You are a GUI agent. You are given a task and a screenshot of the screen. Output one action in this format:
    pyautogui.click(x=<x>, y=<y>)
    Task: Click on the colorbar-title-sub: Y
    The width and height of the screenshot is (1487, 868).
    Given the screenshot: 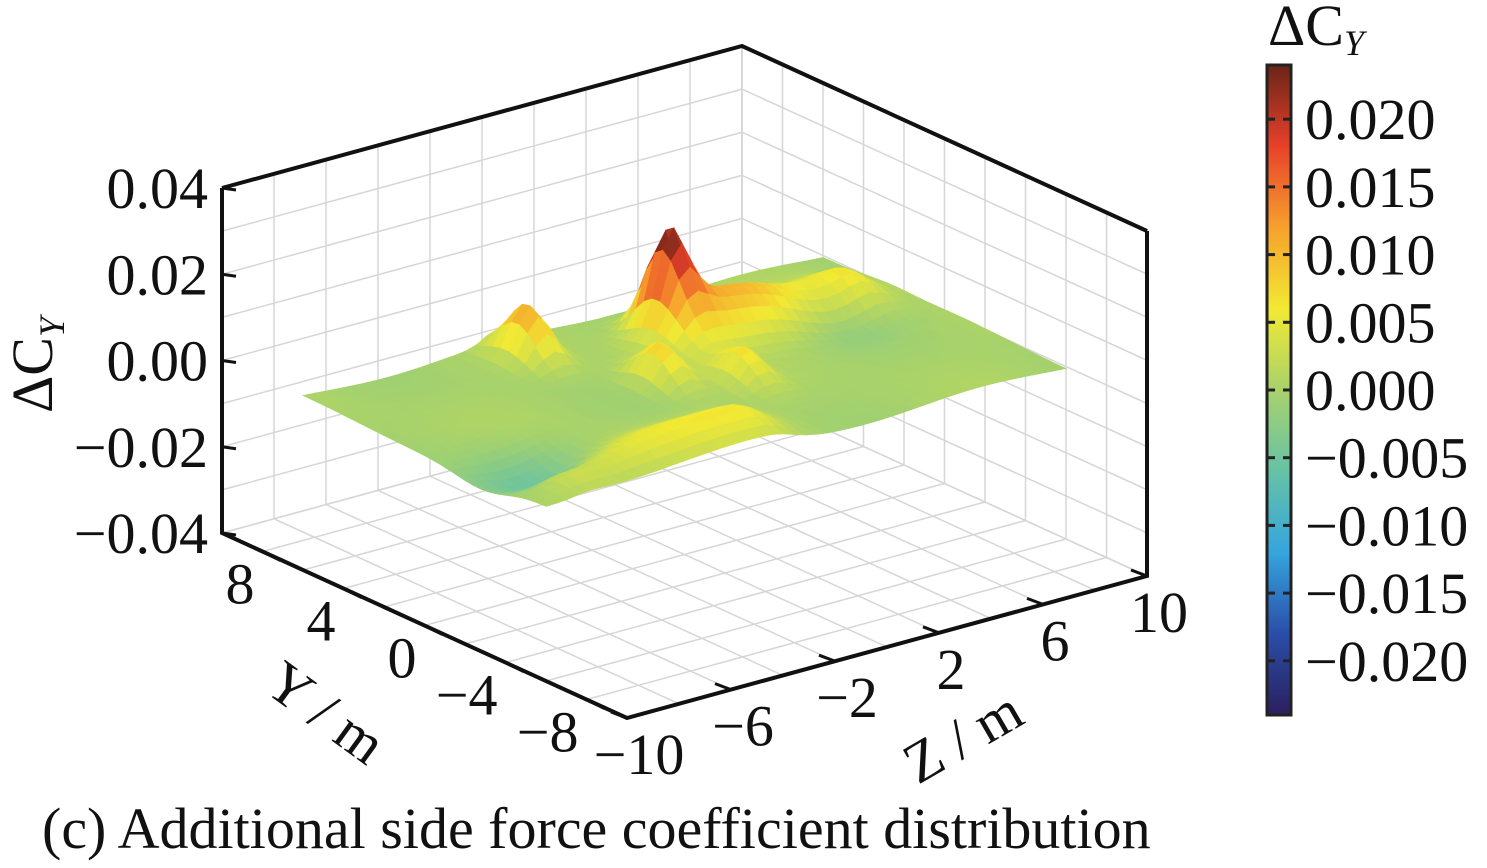 What is the action you would take?
    pyautogui.click(x=1356, y=43)
    